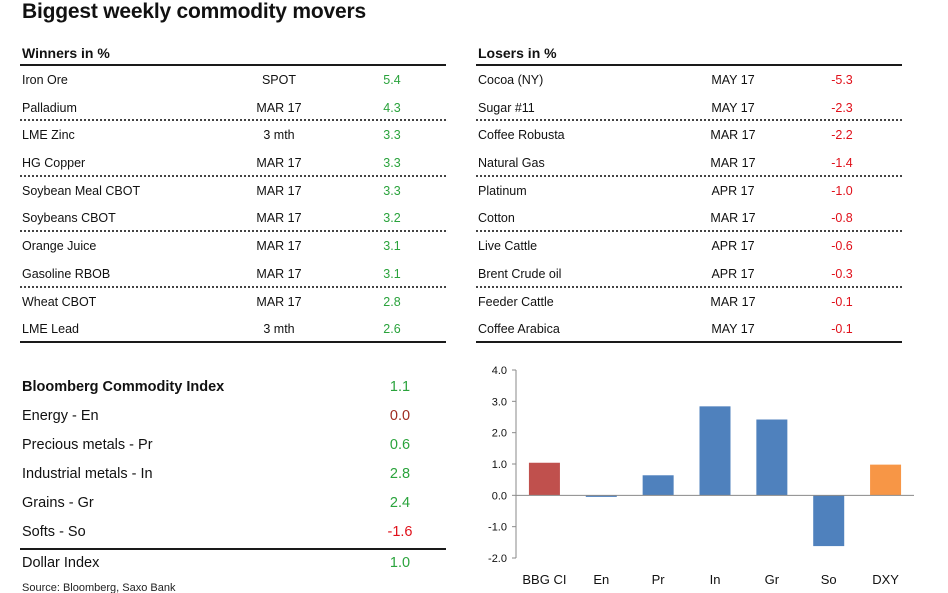 The width and height of the screenshot is (948, 593). Describe the element at coordinates (392, 107) in the screenshot. I see `percent-change: 4.3` at that location.